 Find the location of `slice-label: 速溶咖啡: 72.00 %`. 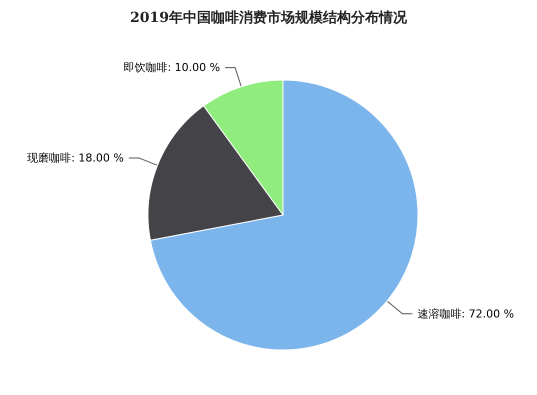

slice-label: 速溶咖啡: 72.00 % is located at coordinates (465, 313).